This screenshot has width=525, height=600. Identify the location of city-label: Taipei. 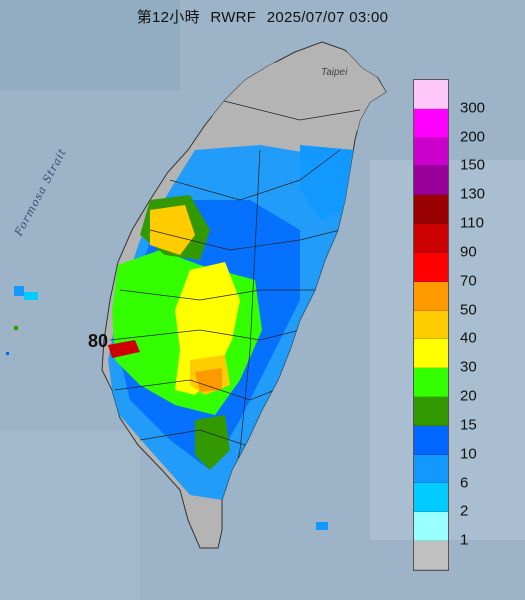
(334, 72).